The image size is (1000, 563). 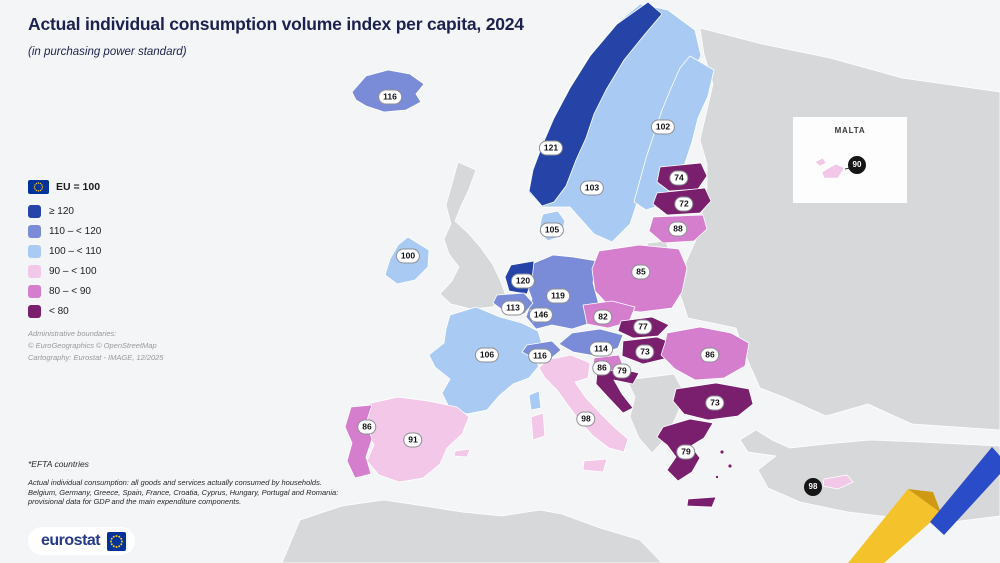 What do you see at coordinates (583, 403) in the screenshot?
I see `country-italy` at bounding box center [583, 403].